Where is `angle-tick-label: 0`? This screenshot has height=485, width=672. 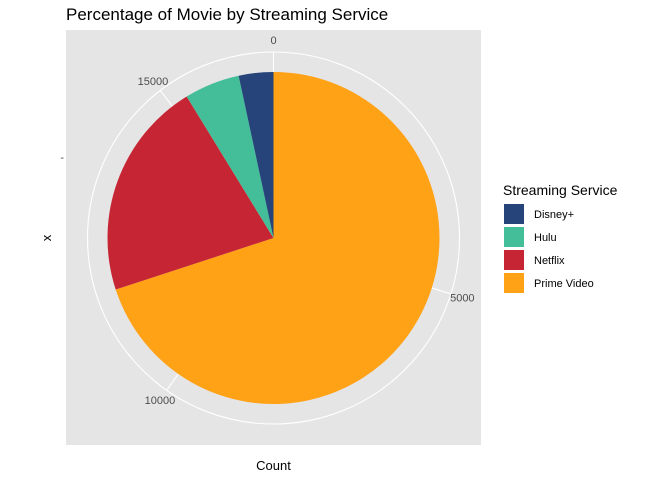 angle-tick-label: 0 is located at coordinates (273, 41).